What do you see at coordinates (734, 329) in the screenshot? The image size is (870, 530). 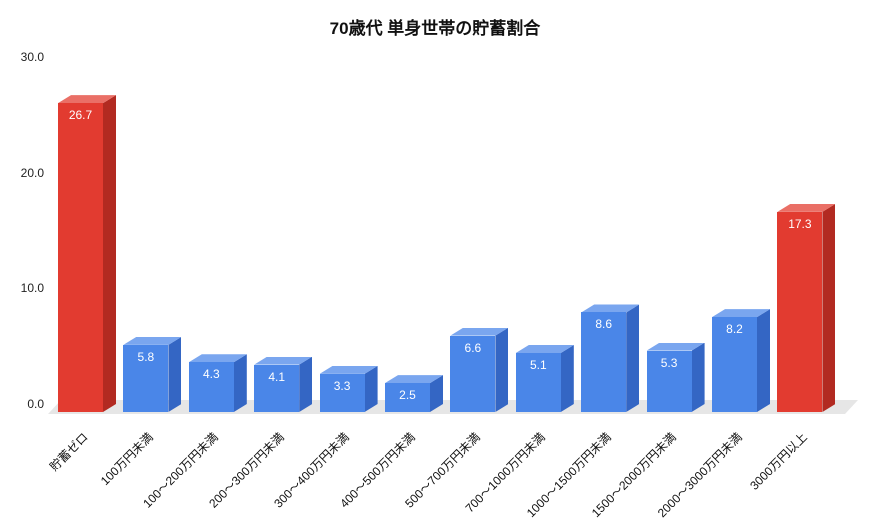 I see `bar-value-label: 8.2` at bounding box center [734, 329].